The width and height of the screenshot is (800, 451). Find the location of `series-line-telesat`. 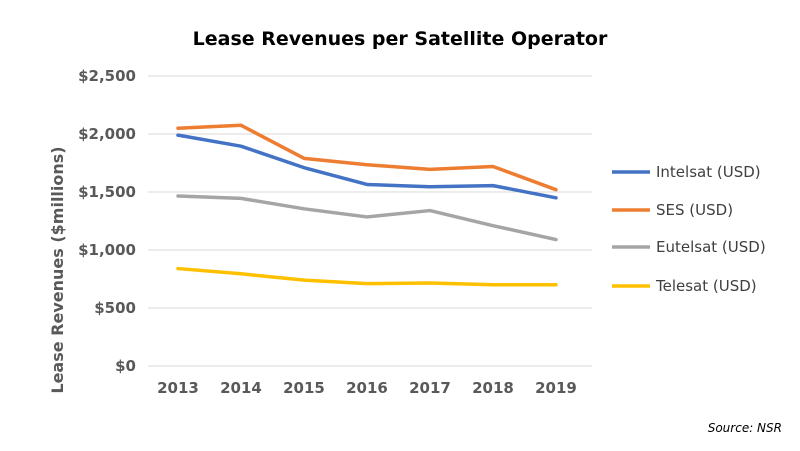

series-line-telesat is located at coordinates (367, 276).